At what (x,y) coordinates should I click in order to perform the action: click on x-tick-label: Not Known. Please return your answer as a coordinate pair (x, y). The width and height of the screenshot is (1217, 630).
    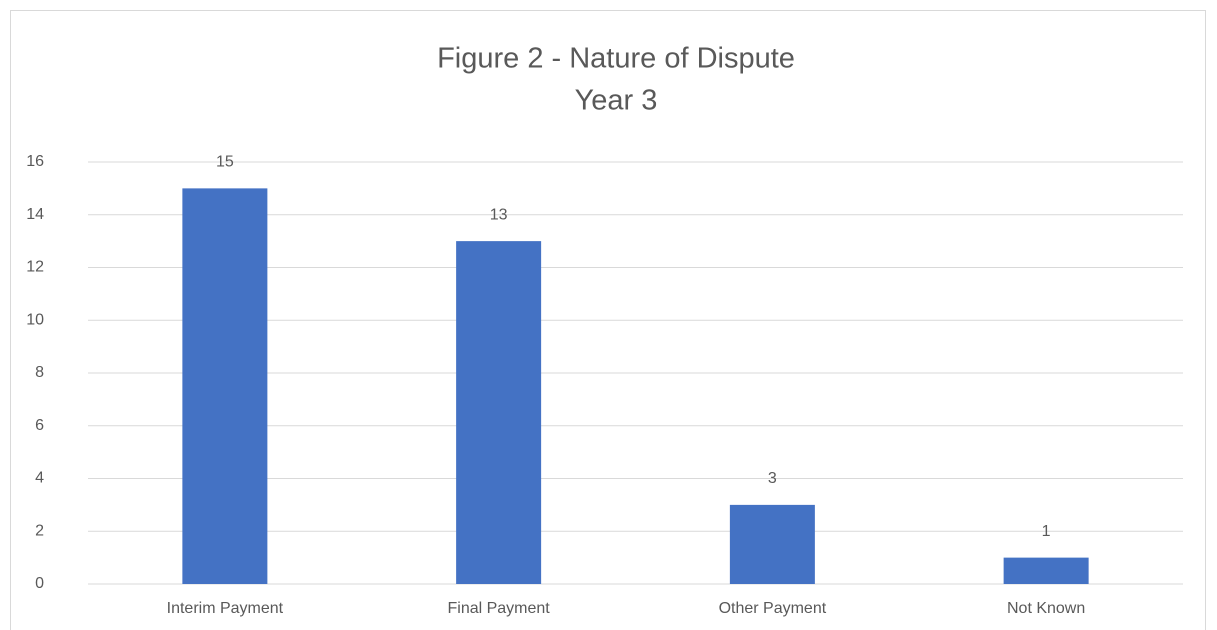
    Looking at the image, I should click on (1046, 608).